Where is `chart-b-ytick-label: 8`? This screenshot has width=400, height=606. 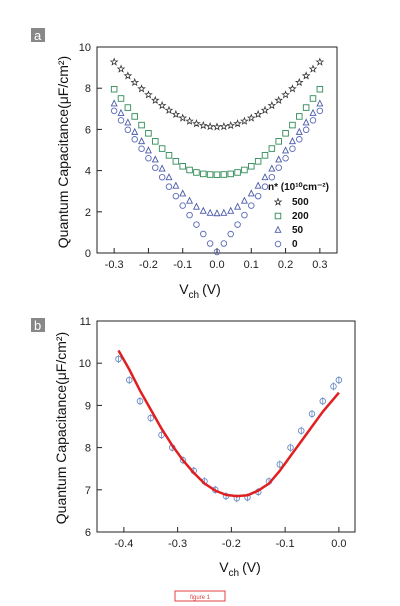 chart-b-ytick-label: 8 is located at coordinates (88, 449).